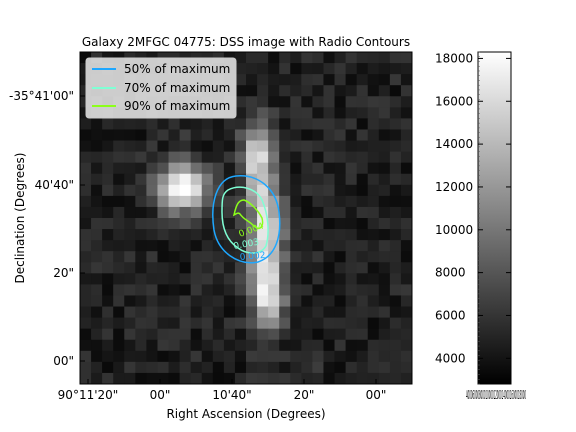 The width and height of the screenshot is (576, 432). Describe the element at coordinates (454, 144) in the screenshot. I see `colorbar-tick-label: 14000` at that location.